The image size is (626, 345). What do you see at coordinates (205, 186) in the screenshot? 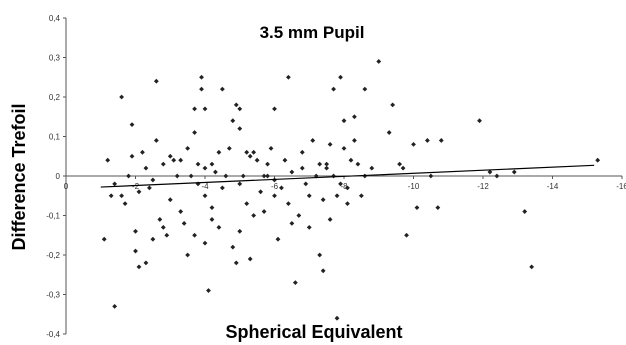
I see `x-tick-label: -4` at bounding box center [205, 186].